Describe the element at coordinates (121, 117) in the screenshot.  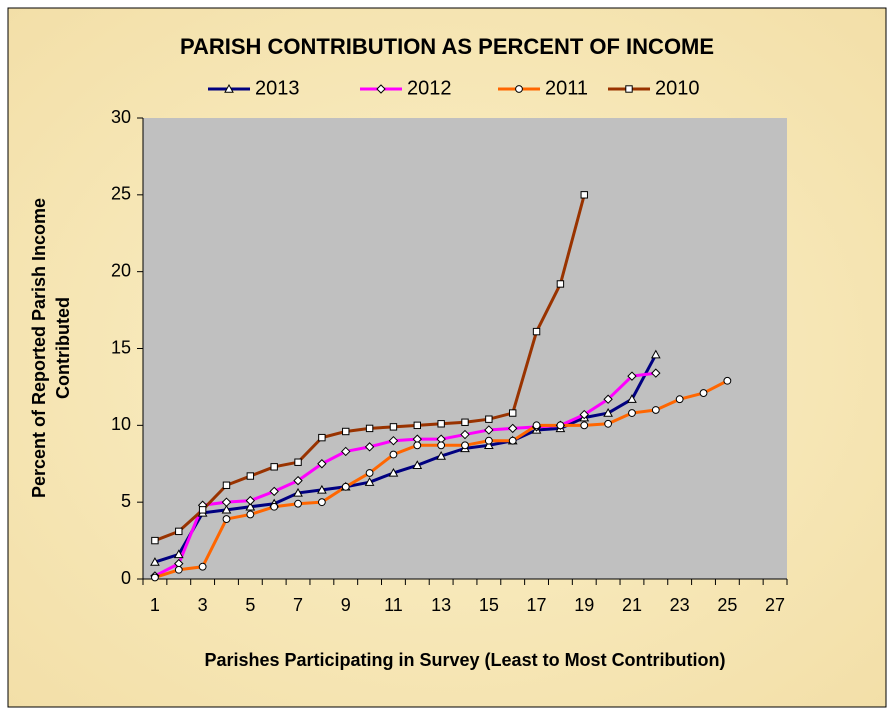
I see `y-tick-label: 30` at that location.